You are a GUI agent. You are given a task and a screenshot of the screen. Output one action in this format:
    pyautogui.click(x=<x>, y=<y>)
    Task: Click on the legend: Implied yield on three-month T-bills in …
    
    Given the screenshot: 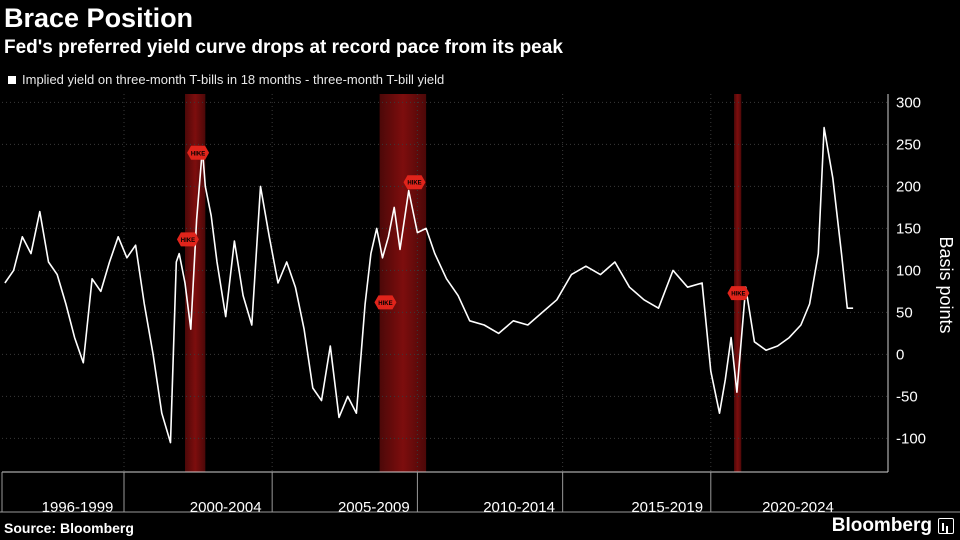 What is the action you would take?
    pyautogui.click(x=226, y=79)
    